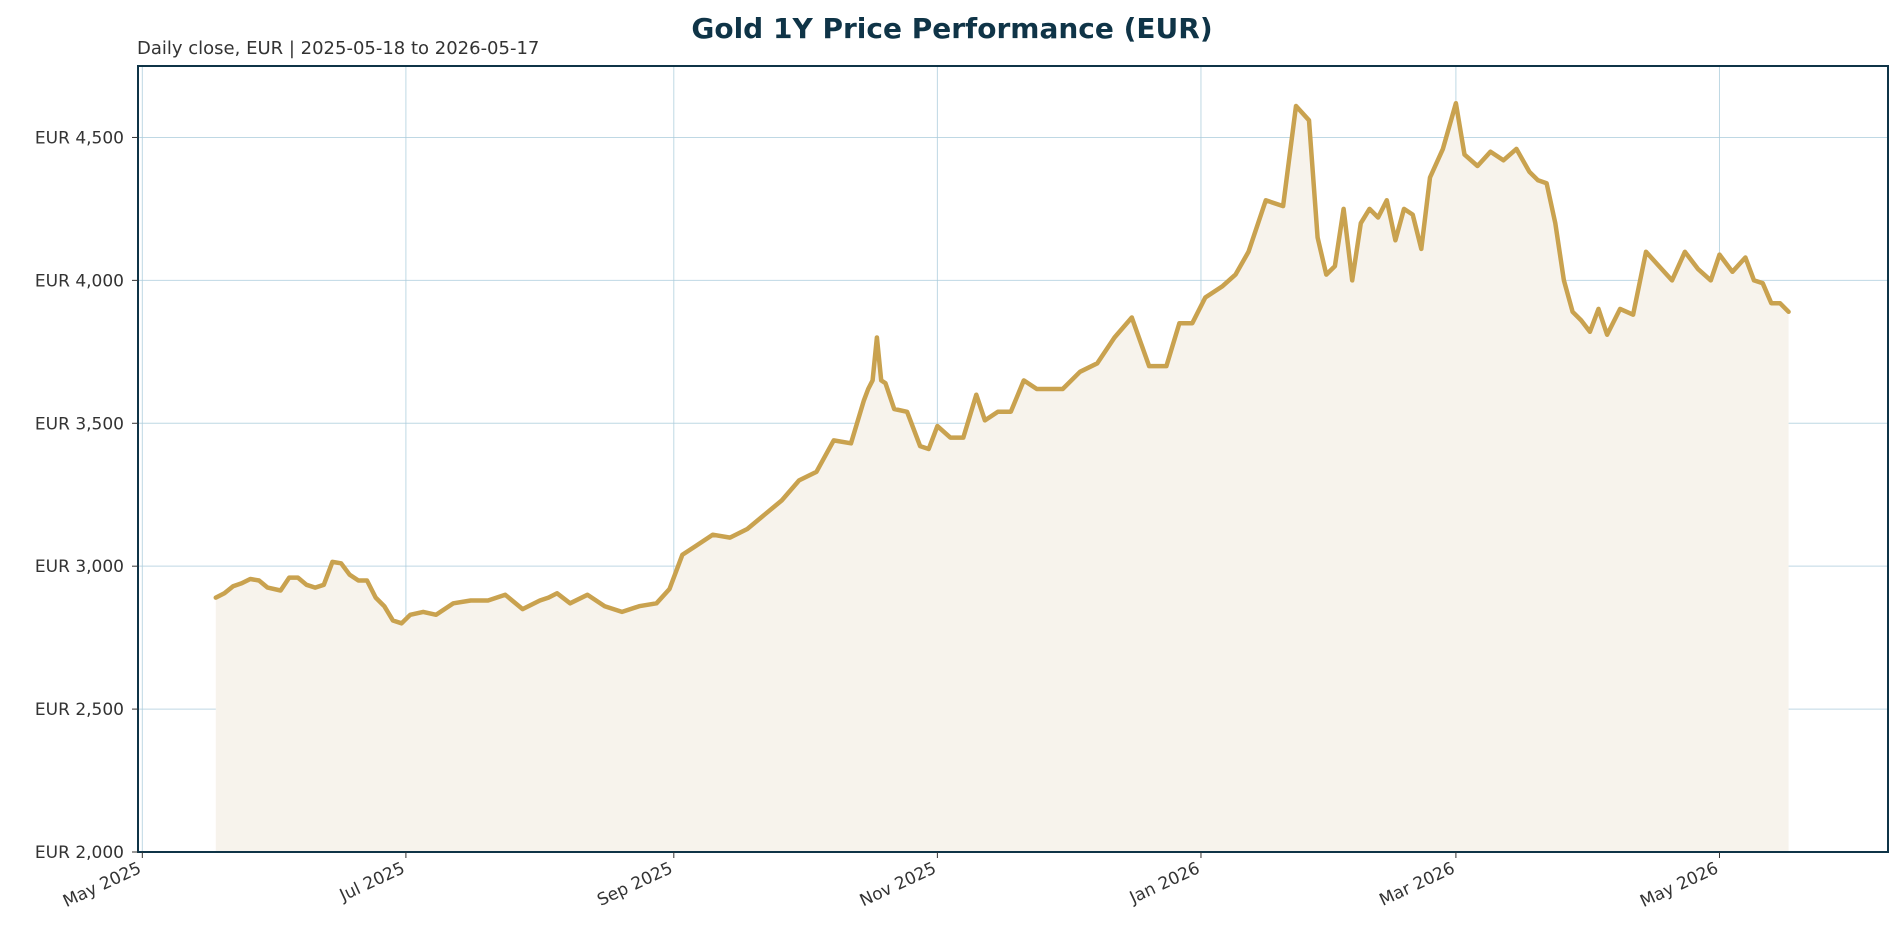 Image resolution: width=1904 pixels, height=944 pixels. I want to click on y-tick-label: EUR 3,500, so click(79, 424).